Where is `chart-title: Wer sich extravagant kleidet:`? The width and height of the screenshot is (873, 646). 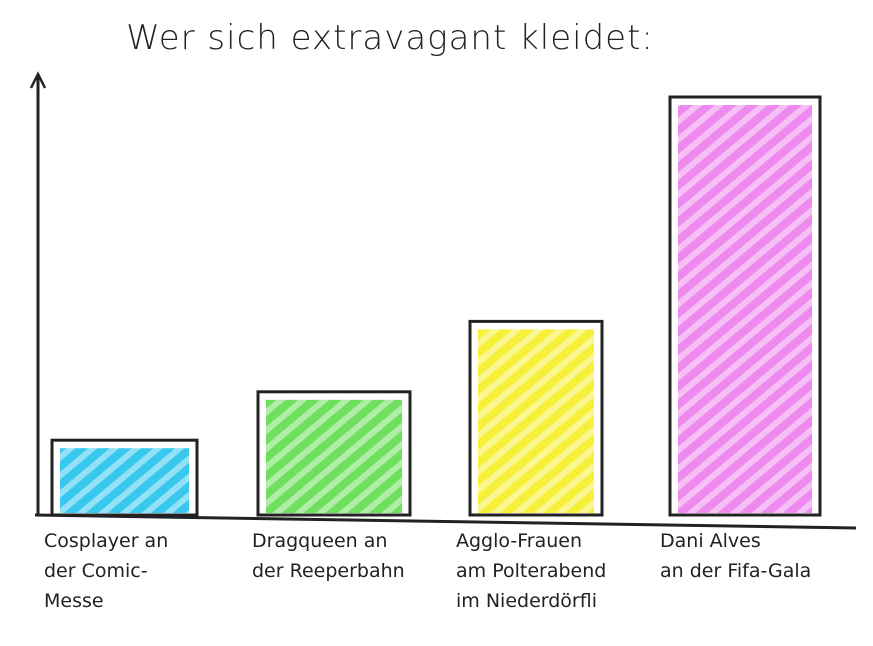
chart-title: Wer sich extravagant kleidet: is located at coordinates (390, 38).